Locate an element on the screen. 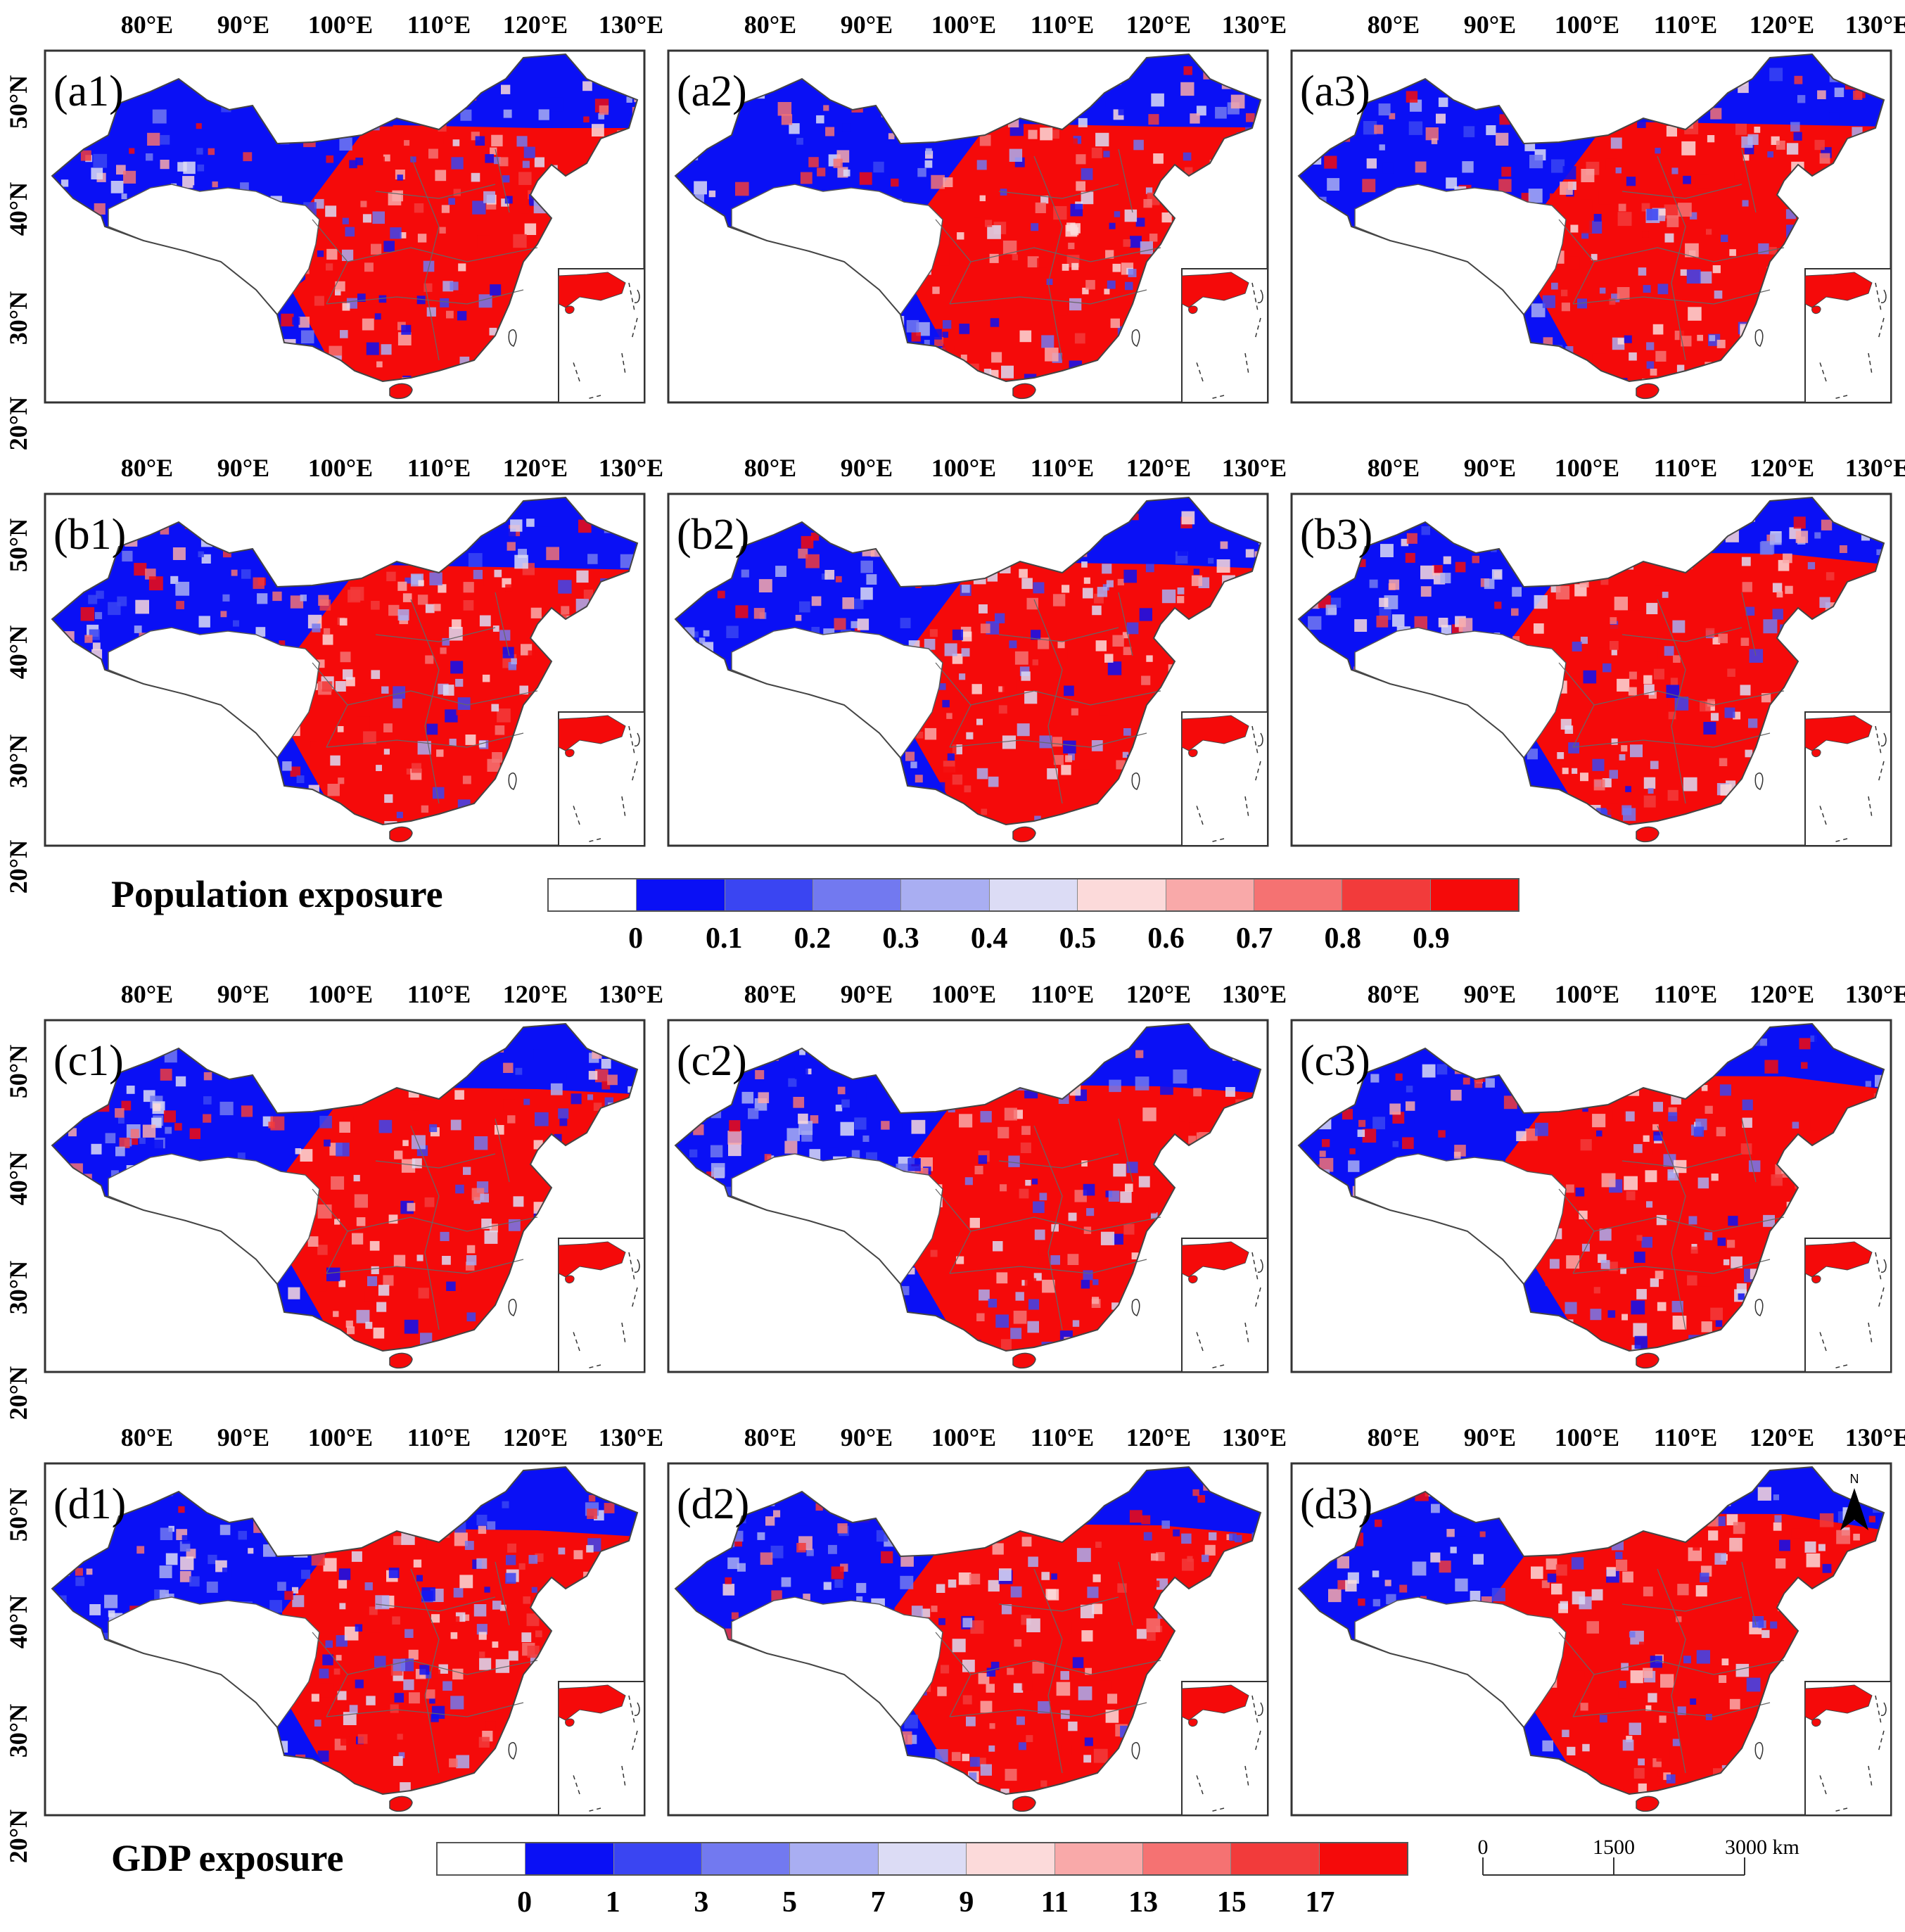  inset-hainan is located at coordinates (1193, 309).